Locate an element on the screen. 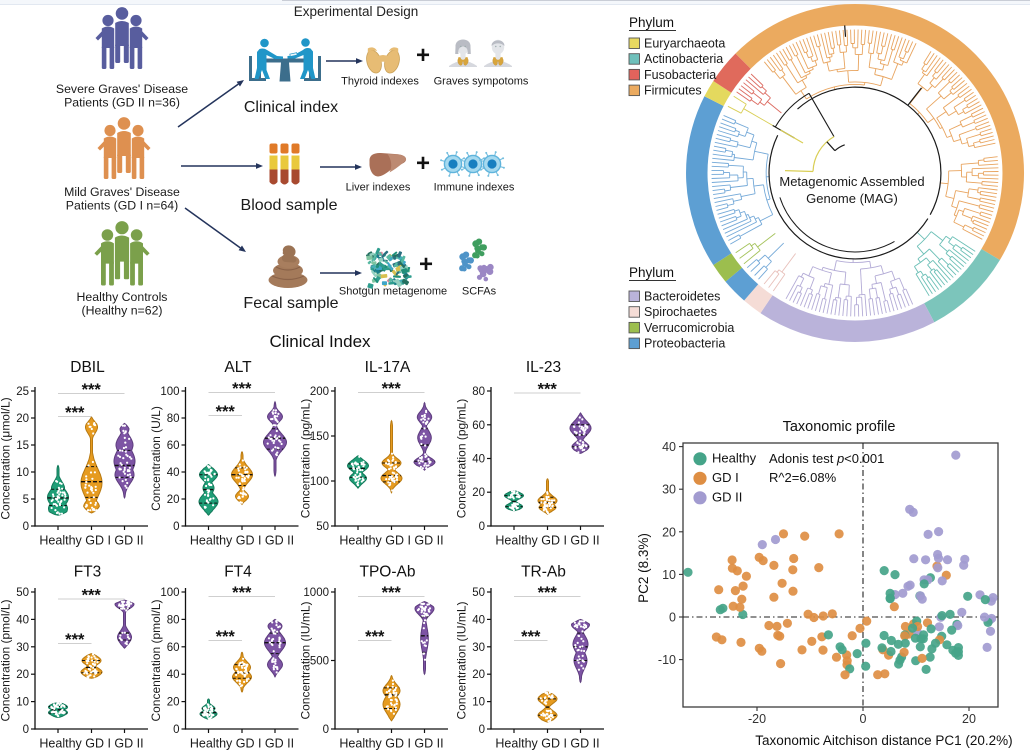 Image resolution: width=1030 pixels, height=752 pixels. svg-text: Concentration (U/L) is located at coordinates (156, 458).